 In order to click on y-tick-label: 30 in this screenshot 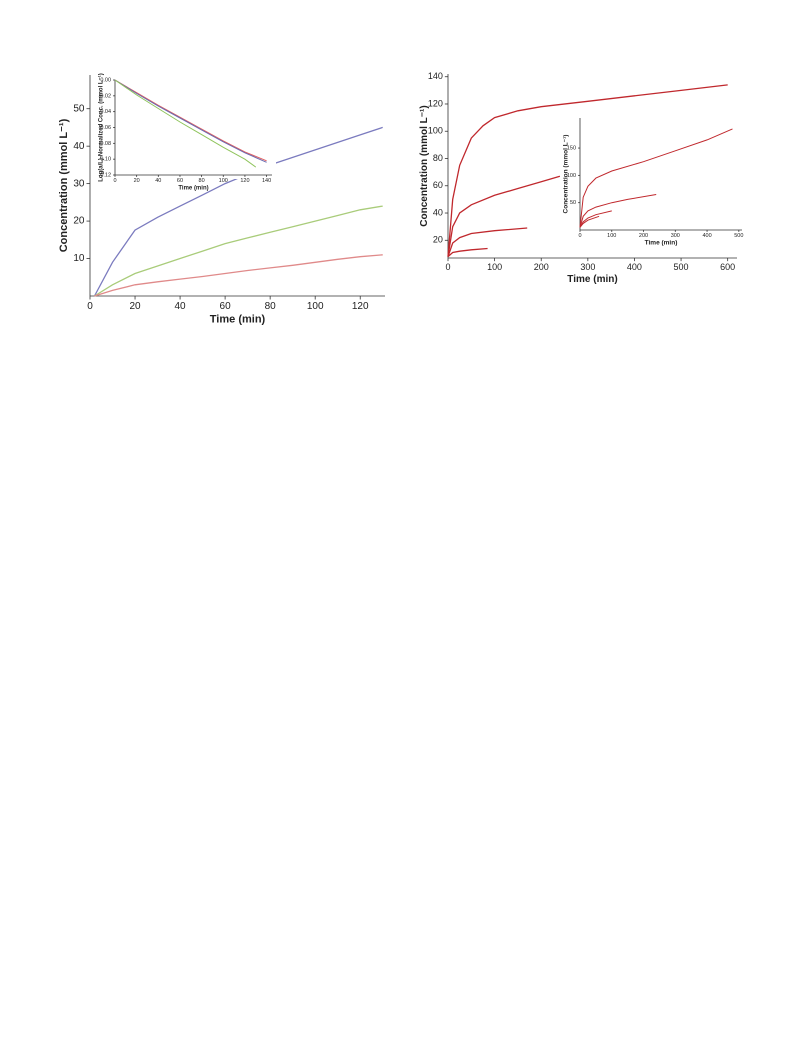, I will do `click(79, 183)`.